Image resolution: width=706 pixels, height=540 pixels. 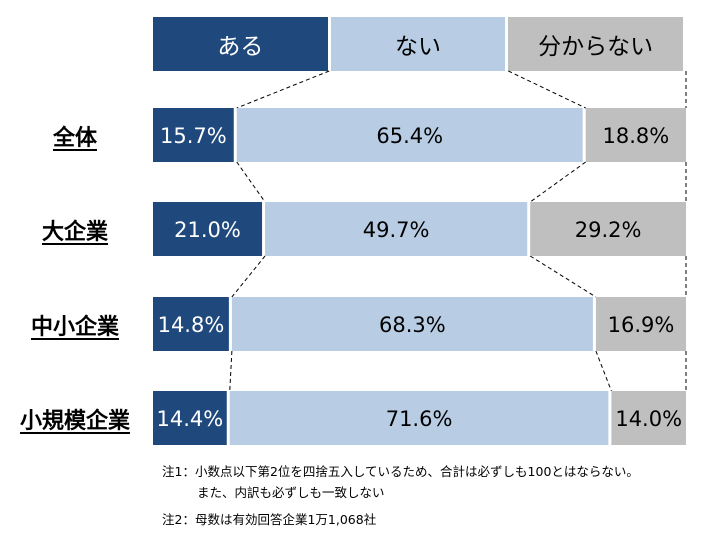 I want to click on data-label-0-0: 15.7%, so click(x=193, y=136).